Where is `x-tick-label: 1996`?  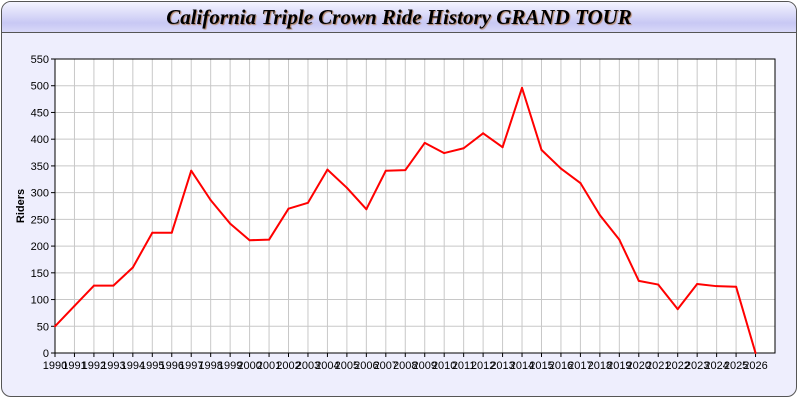 x-tick-label: 1996 is located at coordinates (172, 366).